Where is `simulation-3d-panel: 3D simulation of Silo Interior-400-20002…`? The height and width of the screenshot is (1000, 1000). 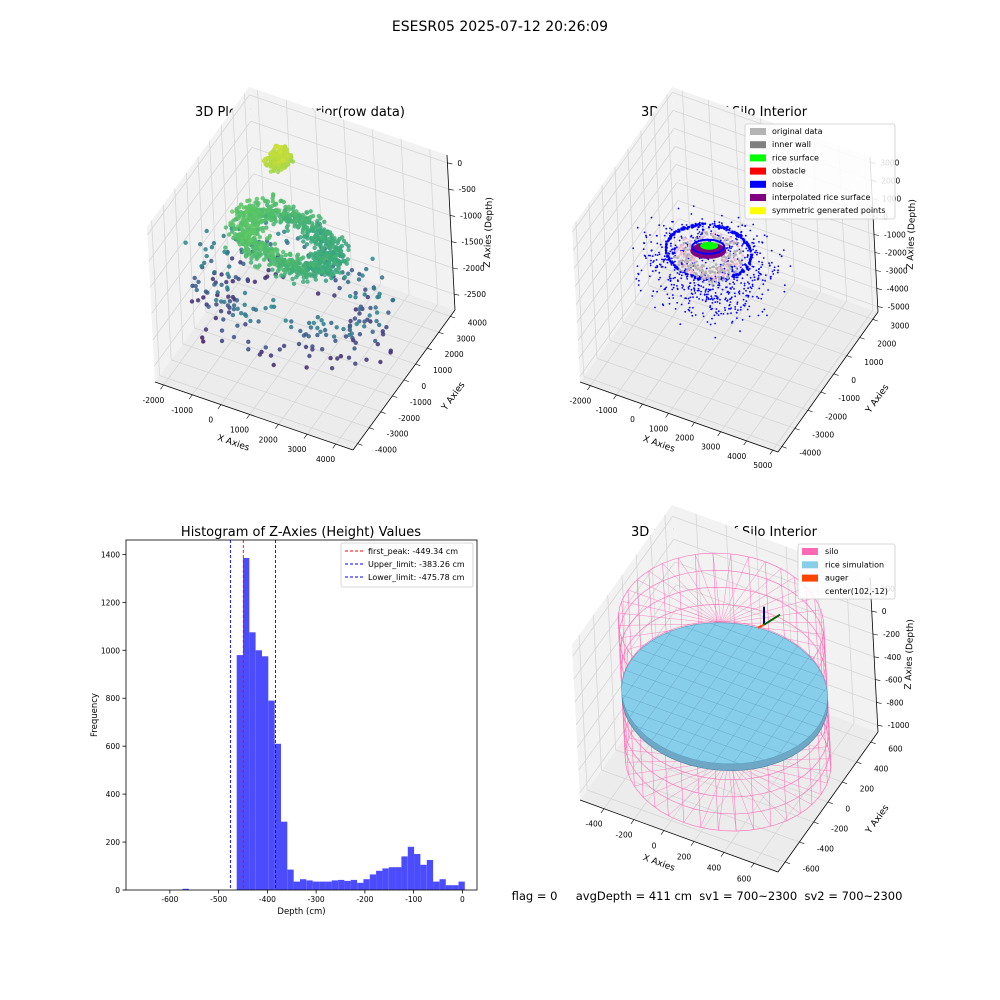
simulation-3d-panel: 3D simulation of Silo Interior-400-20002… is located at coordinates (744, 694).